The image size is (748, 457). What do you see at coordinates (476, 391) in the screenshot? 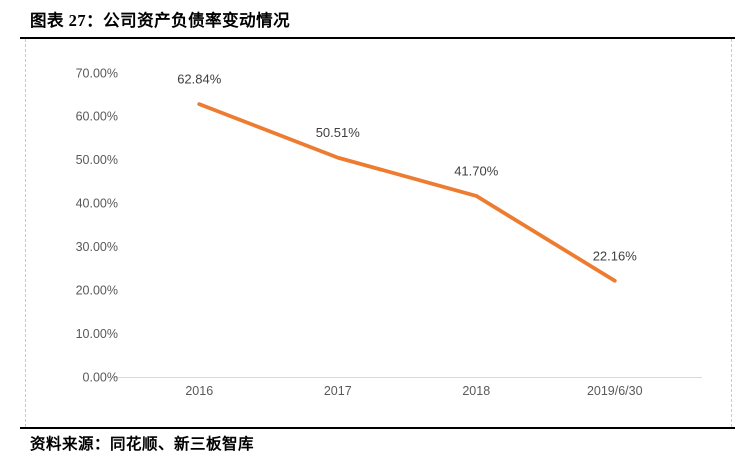
I see `x-axis-category-label: 2018` at bounding box center [476, 391].